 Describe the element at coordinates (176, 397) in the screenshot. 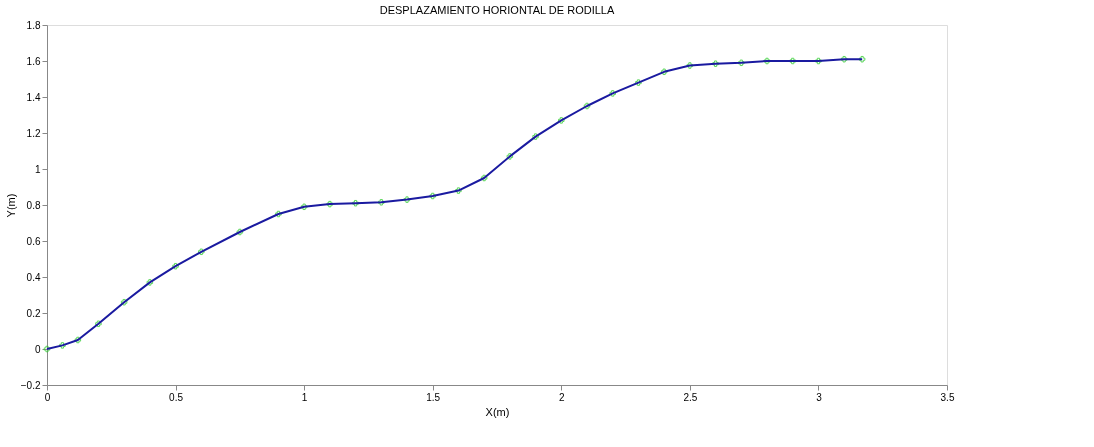

I see `x-tick-label: 0.5` at that location.